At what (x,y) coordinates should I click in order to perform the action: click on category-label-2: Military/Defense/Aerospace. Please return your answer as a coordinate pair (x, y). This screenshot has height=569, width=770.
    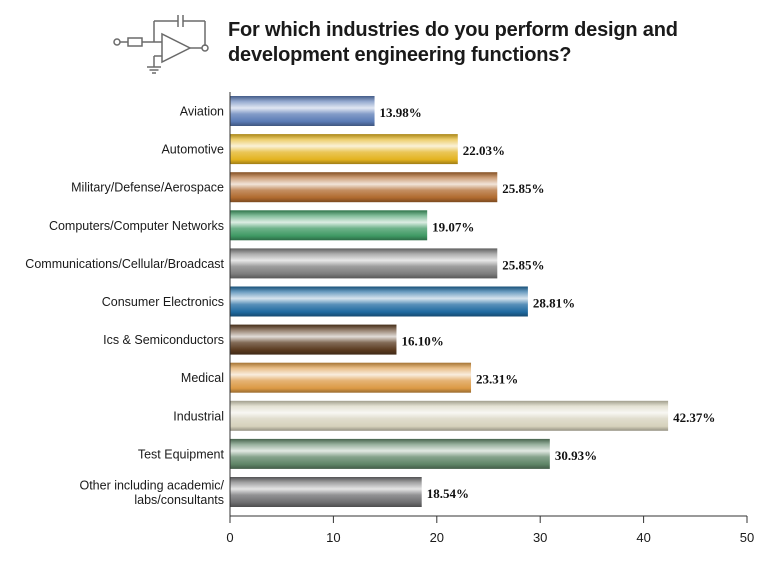
    Looking at the image, I should click on (147, 188).